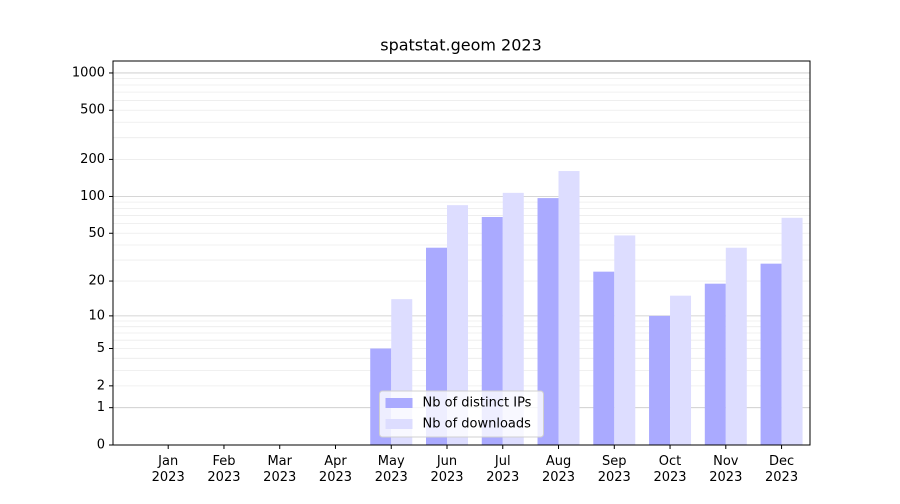  What do you see at coordinates (101, 445) in the screenshot?
I see `y-tick-label: 0` at bounding box center [101, 445].